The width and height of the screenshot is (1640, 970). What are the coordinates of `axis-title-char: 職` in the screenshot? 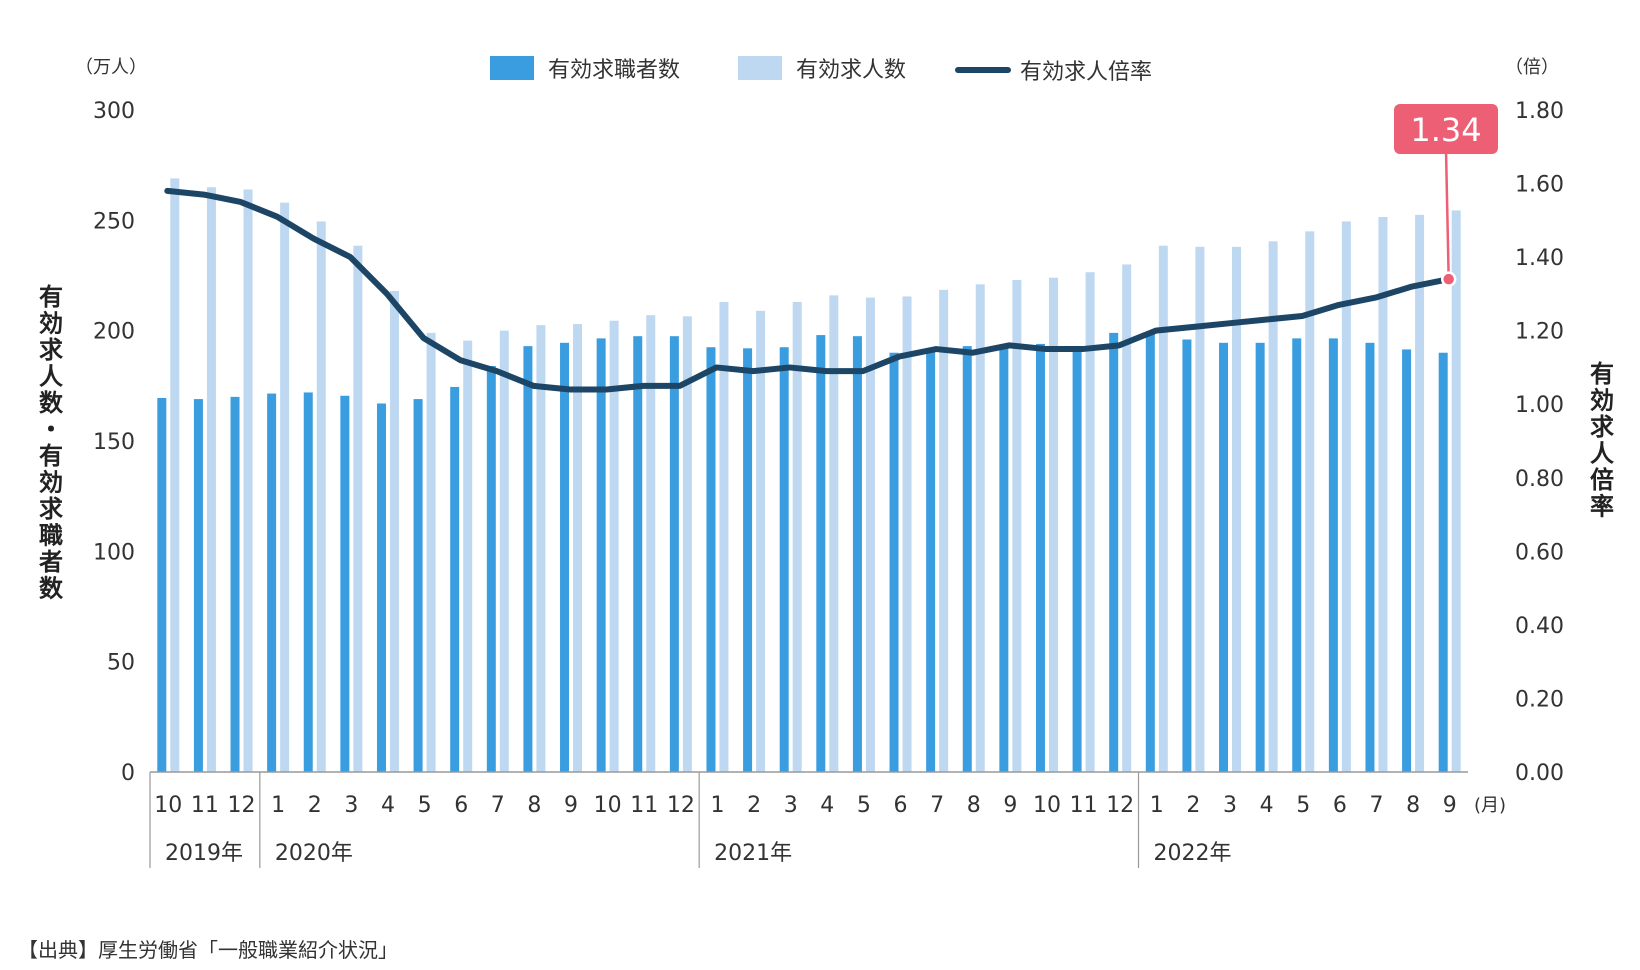 It's located at (51, 536).